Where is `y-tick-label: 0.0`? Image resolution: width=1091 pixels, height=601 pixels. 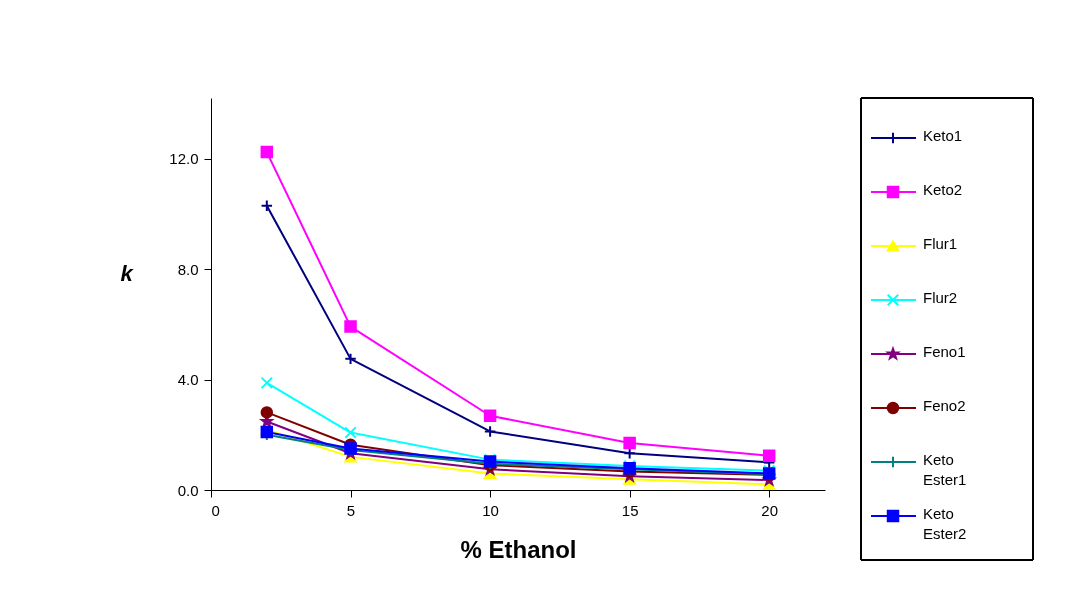
y-tick-label: 0.0 is located at coordinates (188, 490).